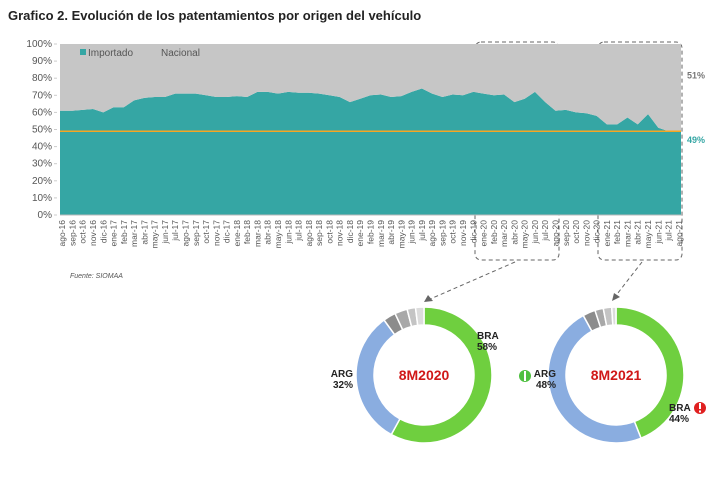 This screenshot has height=486, width=719. I want to click on x-tick-label: may-17, so click(155, 234).